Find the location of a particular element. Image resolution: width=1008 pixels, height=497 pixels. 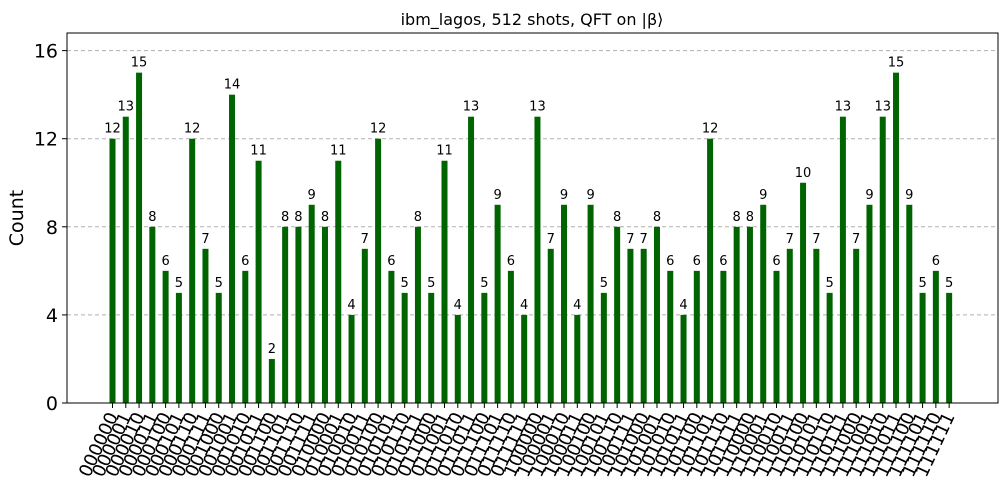

chart-title: ibm_lagos, 512 shots, QFT on |β⟩ is located at coordinates (532, 20).